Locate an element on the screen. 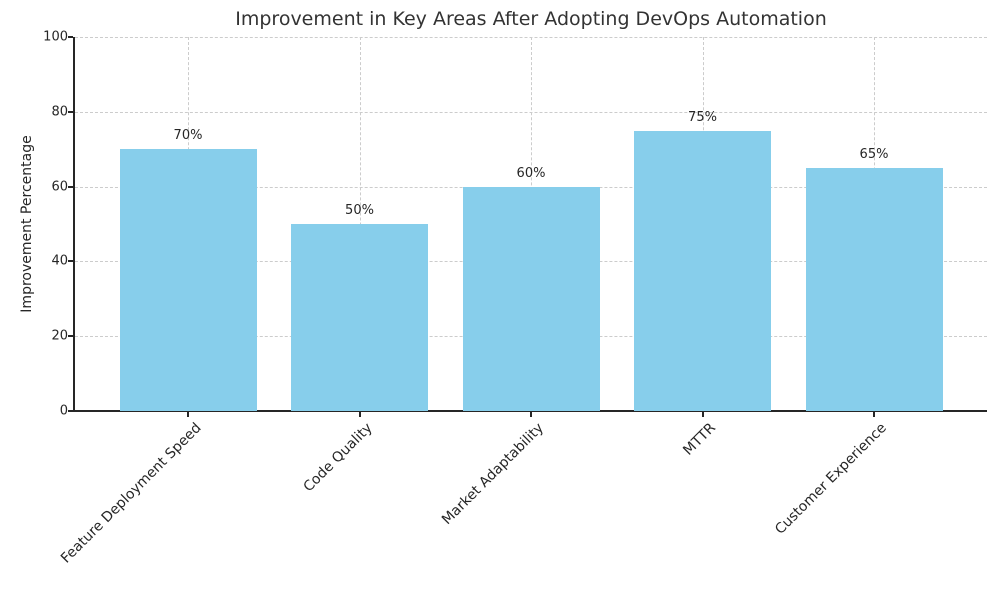 This screenshot has width=1000, height=602. y-tick-label: 40 is located at coordinates (59, 261).